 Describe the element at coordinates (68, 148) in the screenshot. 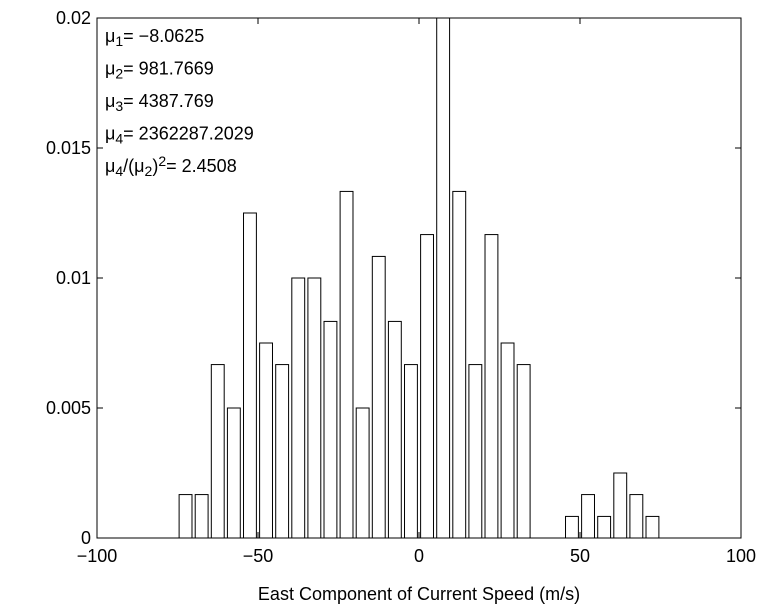

I see `y-tick-label: 0.015` at that location.